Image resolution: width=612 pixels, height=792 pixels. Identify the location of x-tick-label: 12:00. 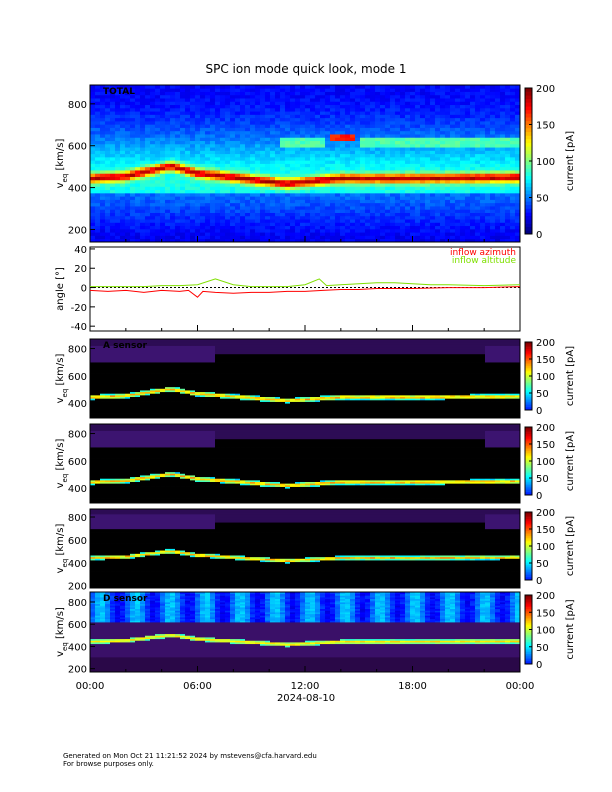
(305, 686).